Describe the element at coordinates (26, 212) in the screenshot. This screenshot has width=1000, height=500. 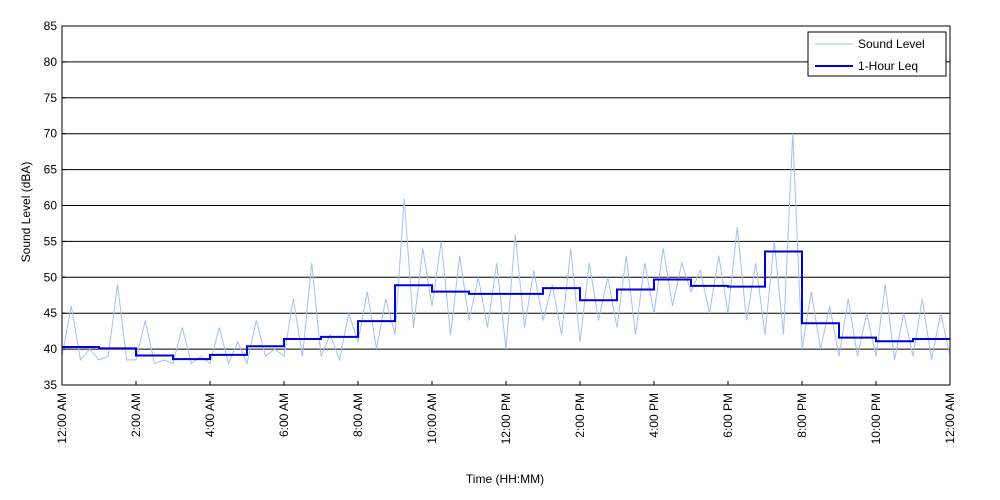
I see `y-axis-title: Sound Level (dBA)` at that location.